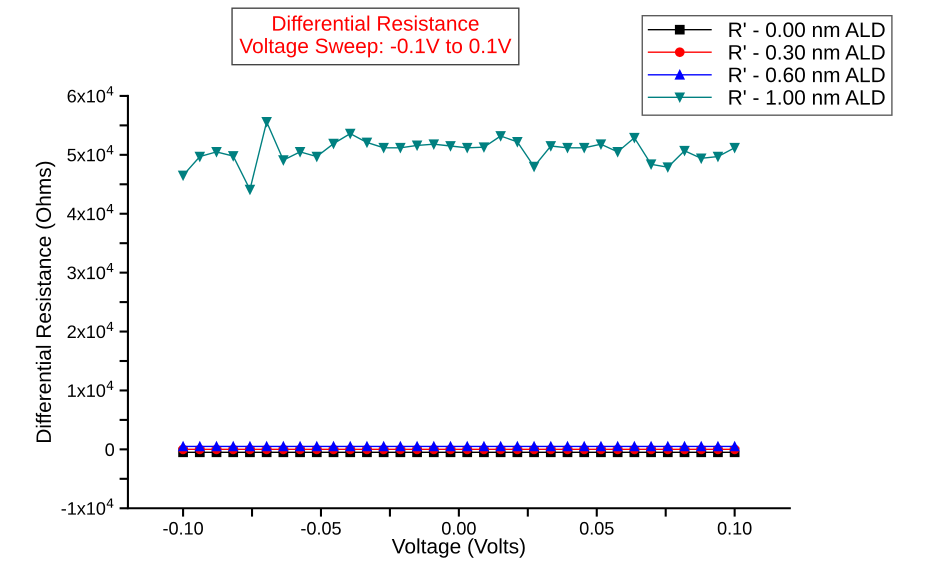 The image size is (927, 561). What do you see at coordinates (807, 30) in the screenshot?
I see `legend-label: R' - 0.00 nm ALD` at bounding box center [807, 30].